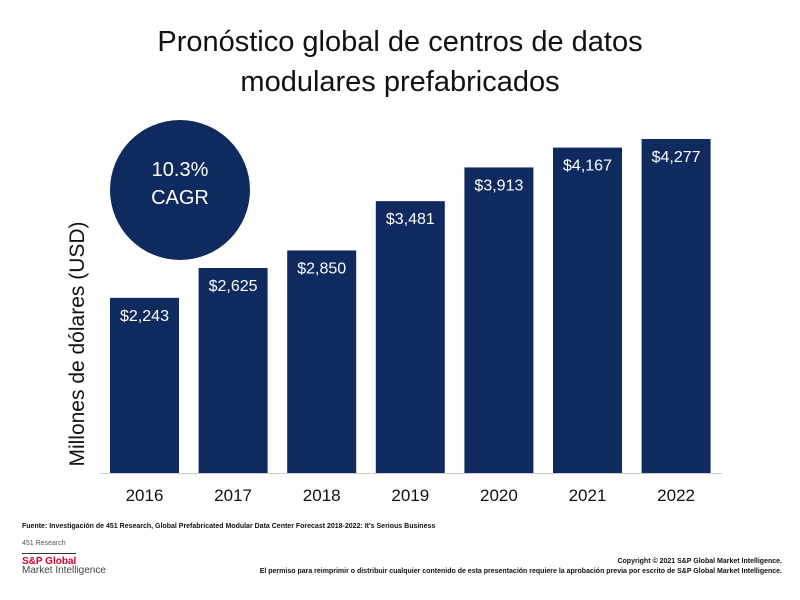 The image size is (800, 600). Describe the element at coordinates (44, 543) in the screenshot. I see `research-credit: 451 Research` at that location.